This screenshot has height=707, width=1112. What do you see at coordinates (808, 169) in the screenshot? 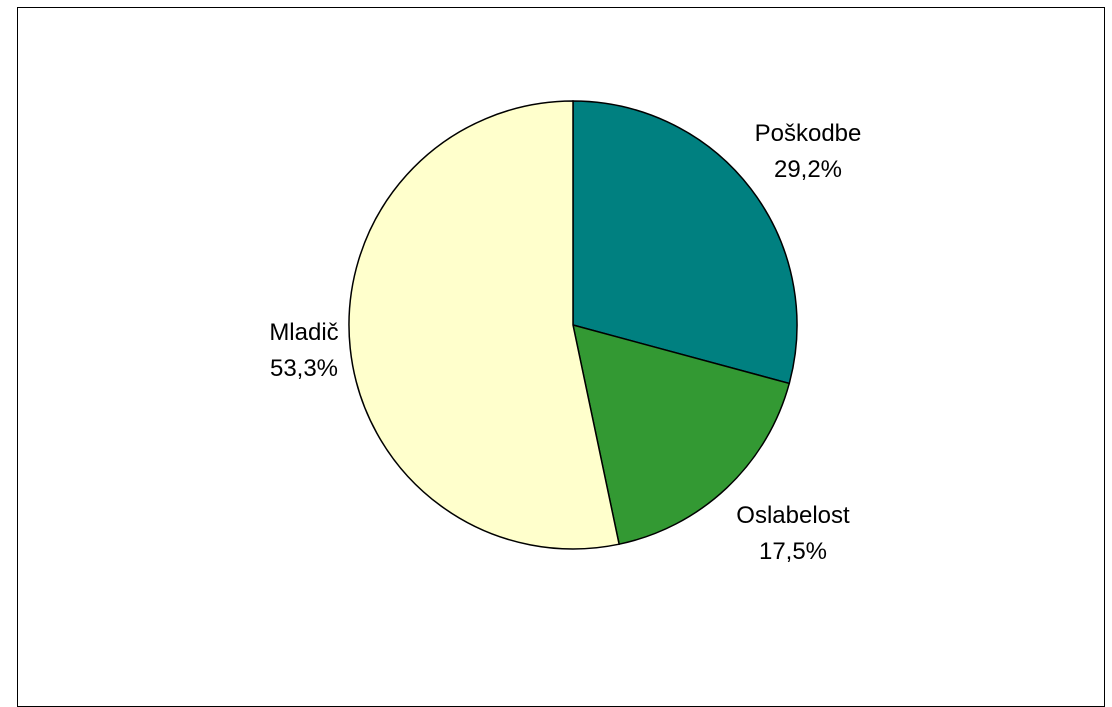
I see `slice-percent: 29,2%` at bounding box center [808, 169].